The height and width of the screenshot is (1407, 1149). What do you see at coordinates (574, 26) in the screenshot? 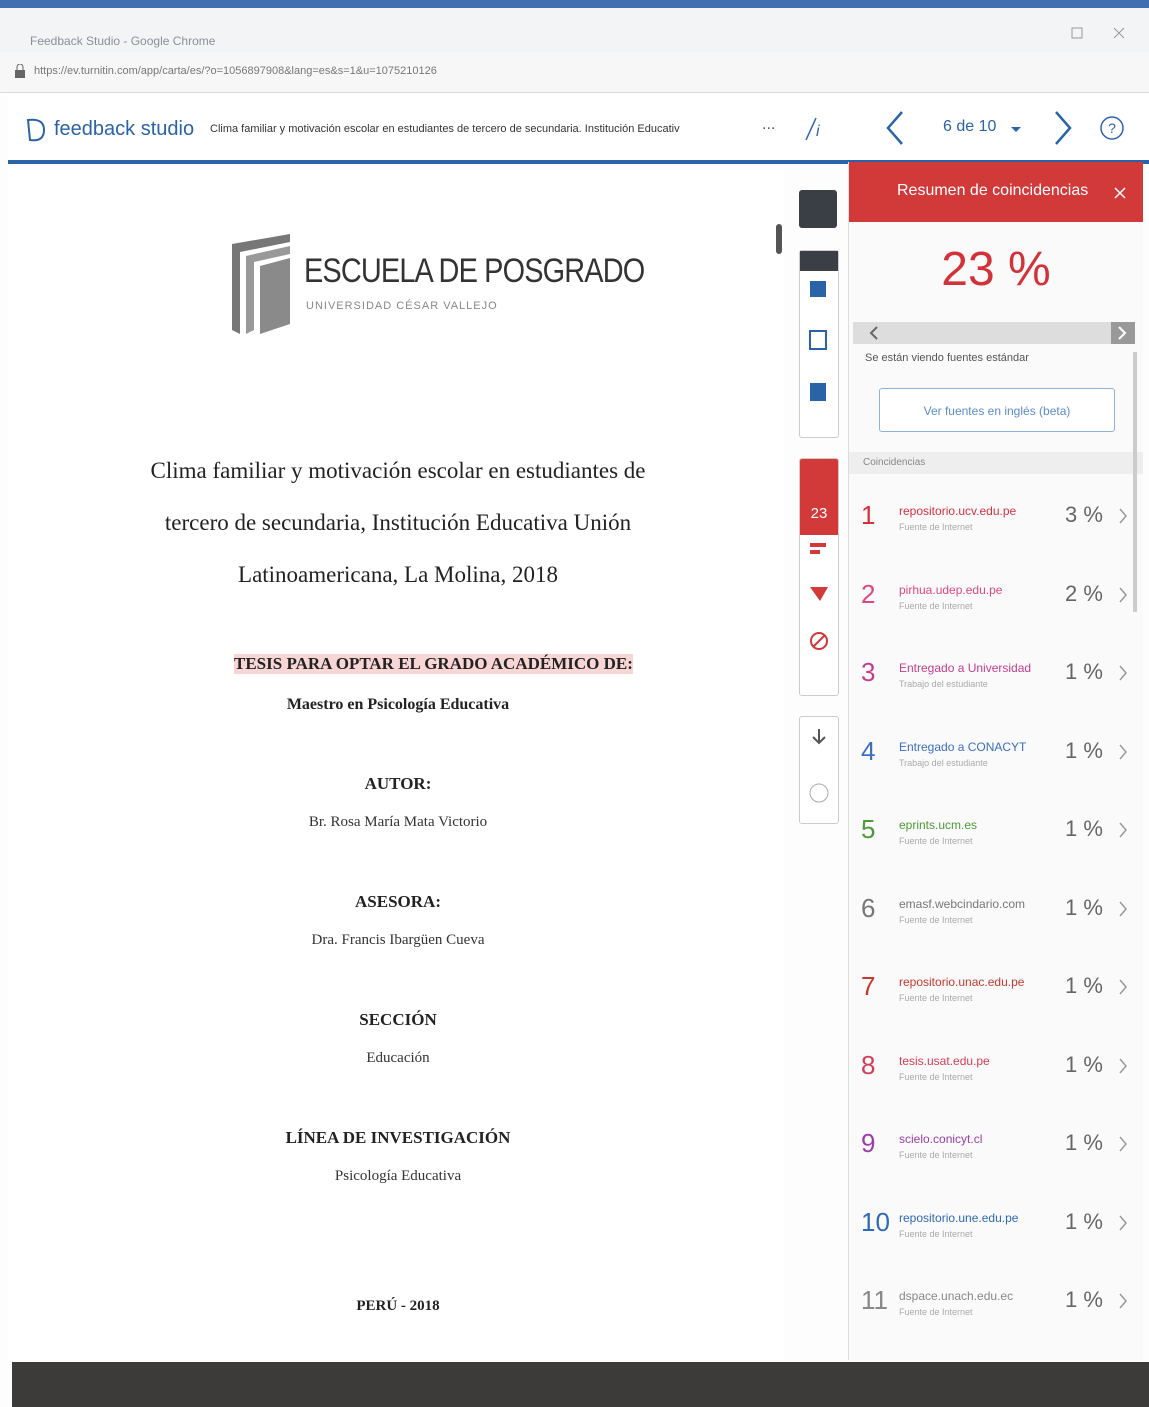
I see `title-bar: Feedback Studio - Google Chrome` at bounding box center [574, 26].